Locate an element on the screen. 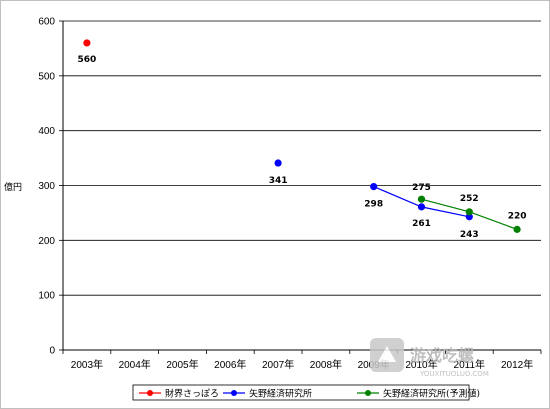 The width and height of the screenshot is (550, 409). watermark: 游戏吃螺 YOUXITUOLUO.COM is located at coordinates (429, 358).